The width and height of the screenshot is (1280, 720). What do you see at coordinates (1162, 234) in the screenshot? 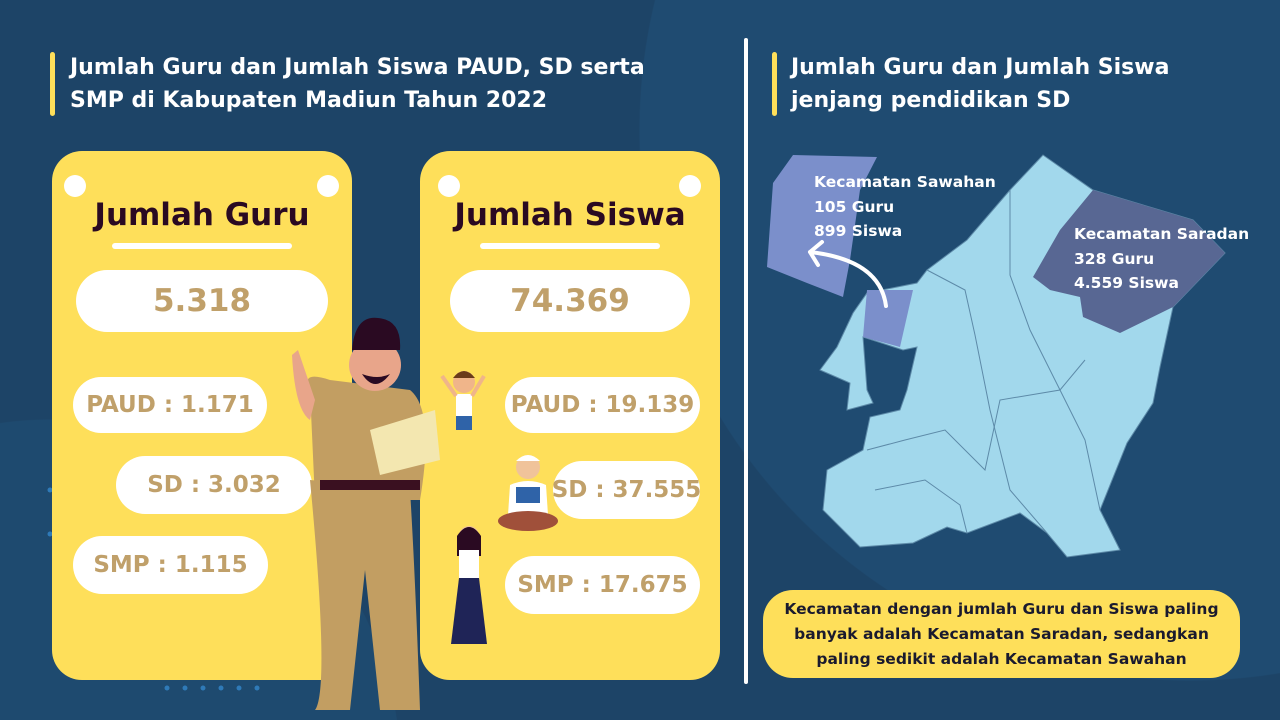
I see `saradan-name: Kecamatan Saradan` at bounding box center [1162, 234].